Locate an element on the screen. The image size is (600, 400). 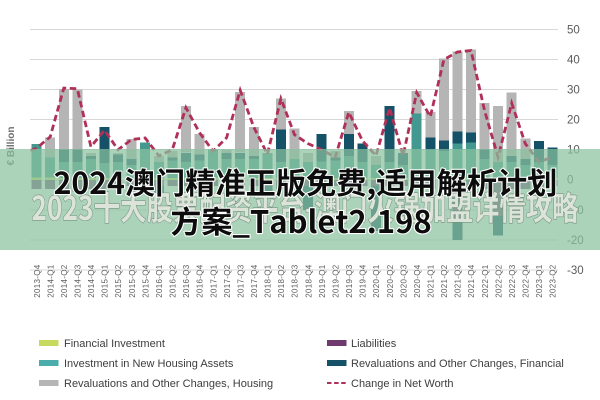
svg-text:Investment in New Housing Asse: Investment in New Housing Assets is located at coordinates (149, 364).